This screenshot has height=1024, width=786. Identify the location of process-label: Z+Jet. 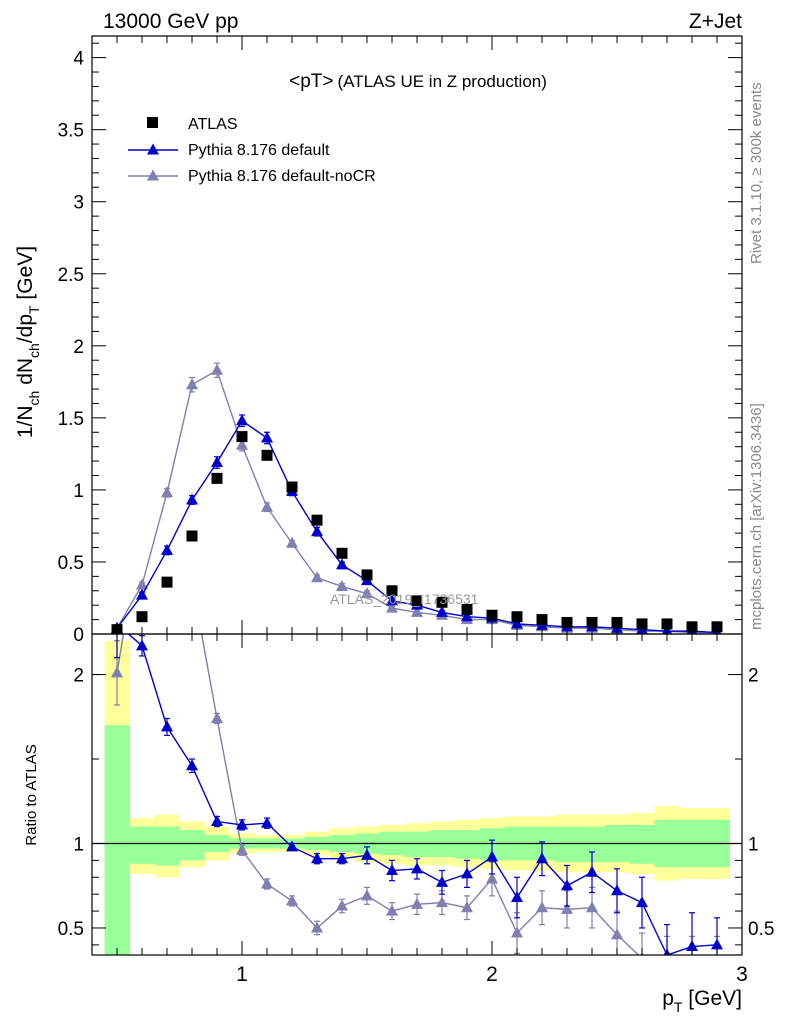
(715, 21).